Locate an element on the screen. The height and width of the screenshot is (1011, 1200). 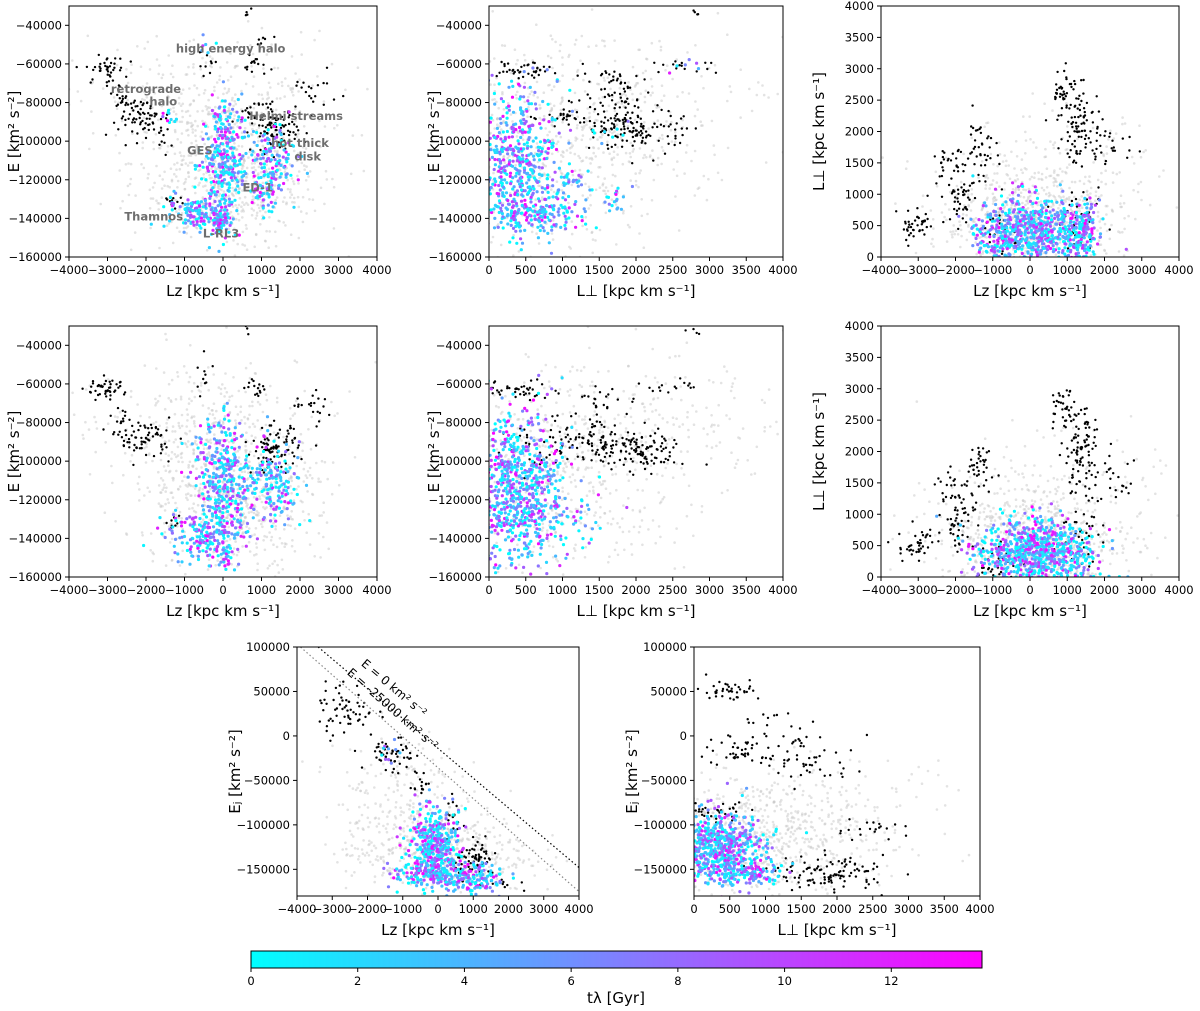
annotation-label: ED-1 is located at coordinates (257, 187).